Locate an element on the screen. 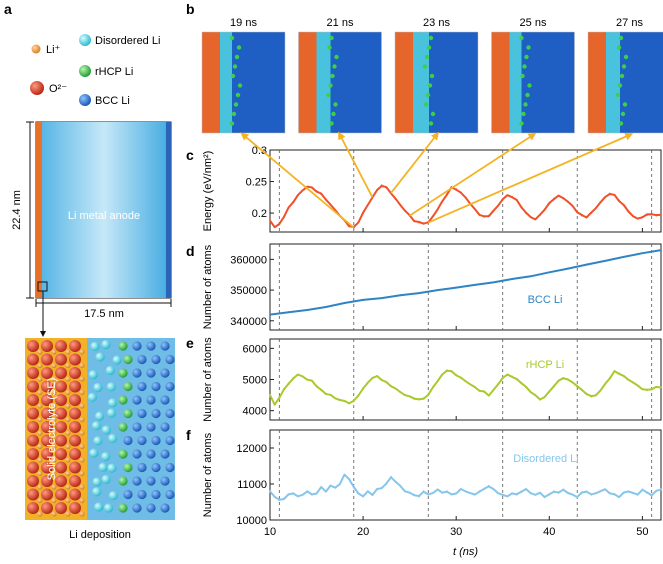 This screenshot has height=564, width=663. snapshot-time-label: 19 ns is located at coordinates (243, 23).